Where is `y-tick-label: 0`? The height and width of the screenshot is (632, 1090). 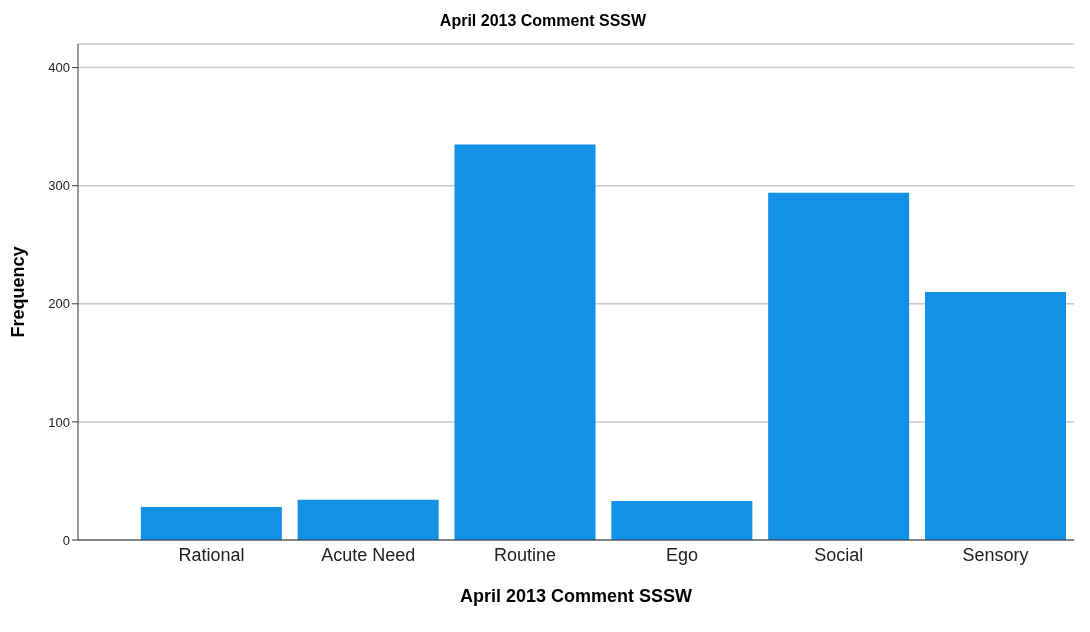 y-tick-label: 0 is located at coordinates (66, 540).